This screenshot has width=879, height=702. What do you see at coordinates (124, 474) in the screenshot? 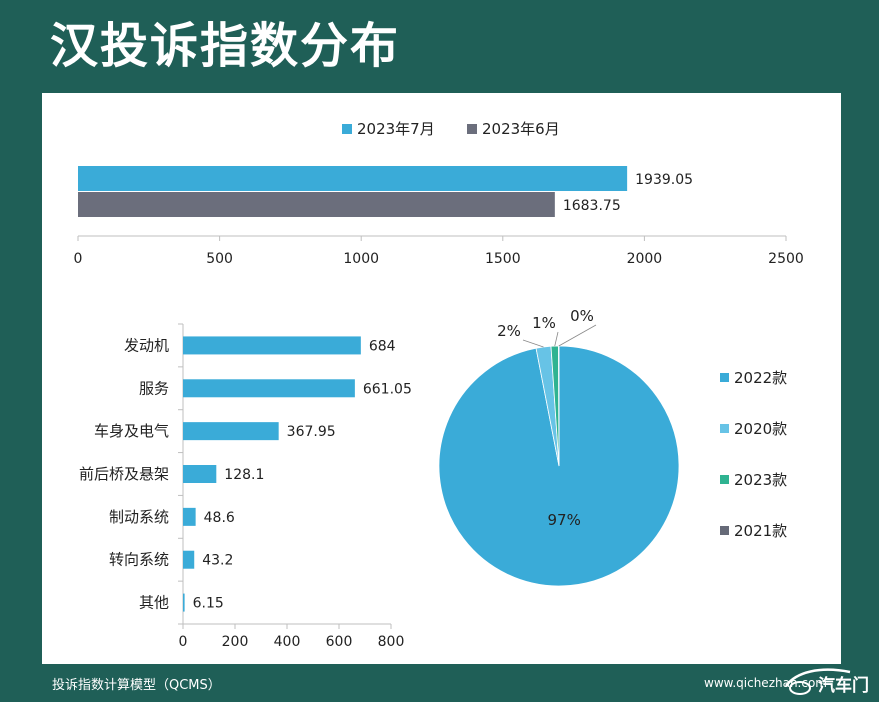
I see `category-label: 前后桥及悬架` at bounding box center [124, 474].